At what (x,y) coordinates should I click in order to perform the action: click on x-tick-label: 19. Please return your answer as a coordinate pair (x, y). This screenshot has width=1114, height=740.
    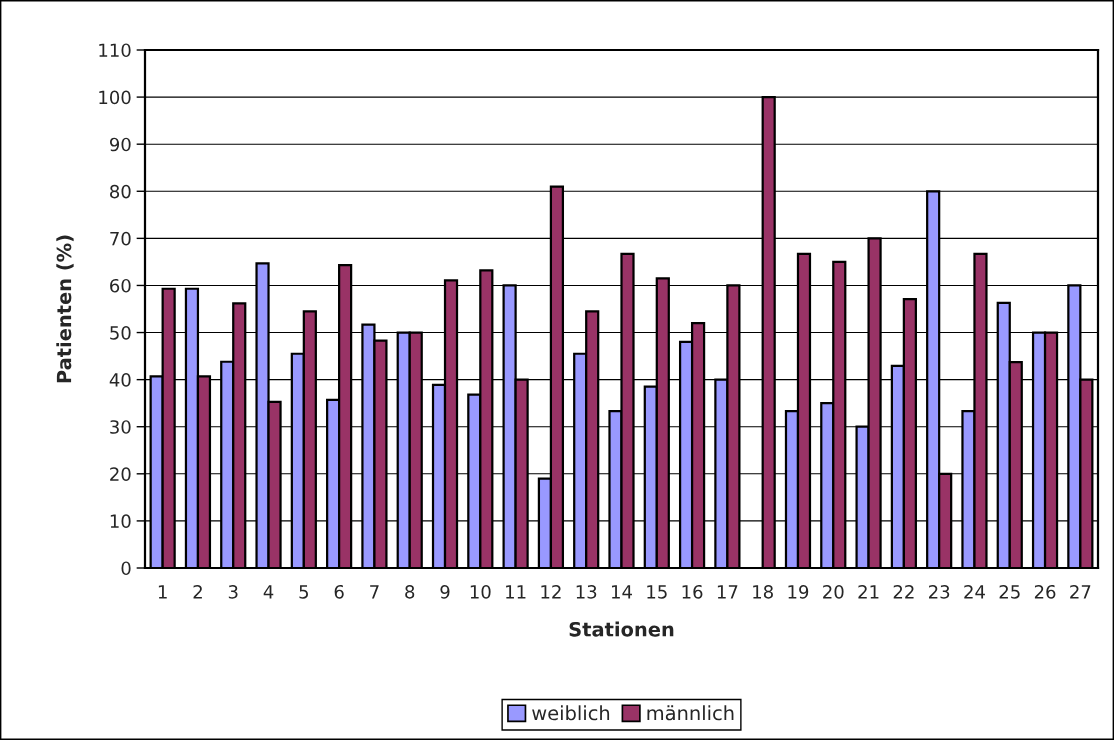
    Looking at the image, I should click on (798, 591).